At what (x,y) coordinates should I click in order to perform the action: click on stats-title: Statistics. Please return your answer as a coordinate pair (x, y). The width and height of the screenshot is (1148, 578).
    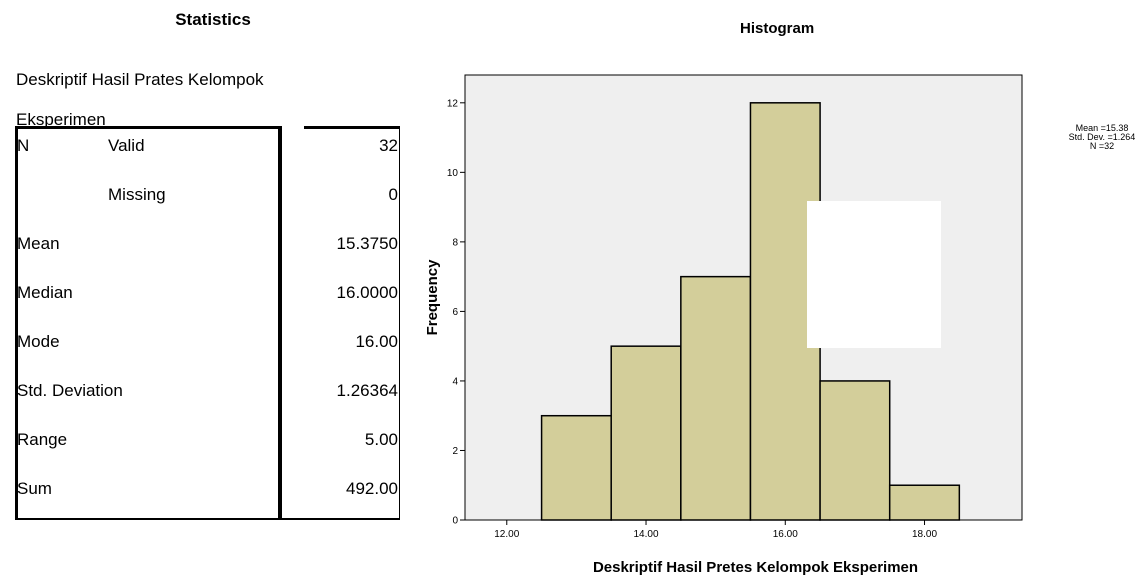
    Looking at the image, I should click on (213, 19).